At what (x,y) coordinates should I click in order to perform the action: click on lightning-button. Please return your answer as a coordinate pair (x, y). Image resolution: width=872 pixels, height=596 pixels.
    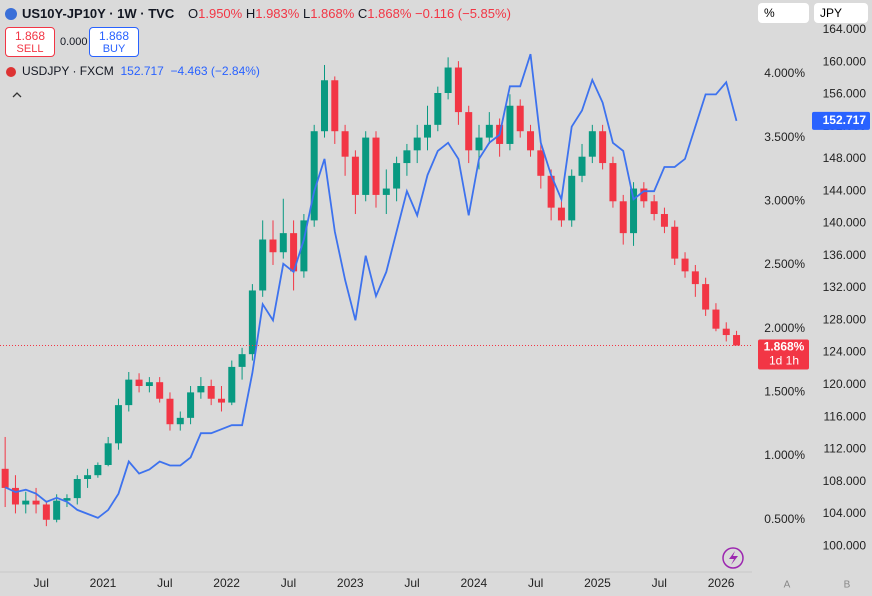
    Looking at the image, I should click on (733, 558).